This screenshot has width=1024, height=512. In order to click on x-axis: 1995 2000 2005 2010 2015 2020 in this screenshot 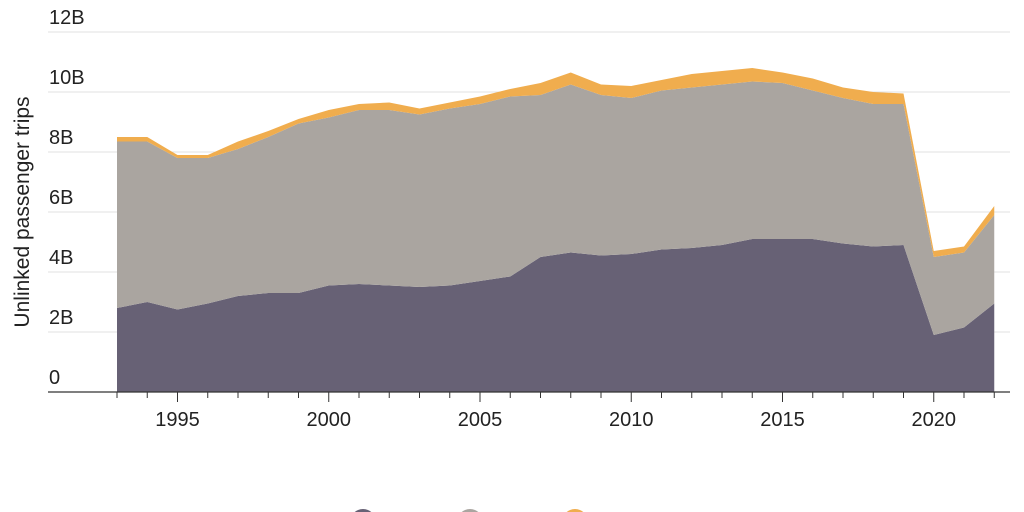, I will do `click(529, 411)`.